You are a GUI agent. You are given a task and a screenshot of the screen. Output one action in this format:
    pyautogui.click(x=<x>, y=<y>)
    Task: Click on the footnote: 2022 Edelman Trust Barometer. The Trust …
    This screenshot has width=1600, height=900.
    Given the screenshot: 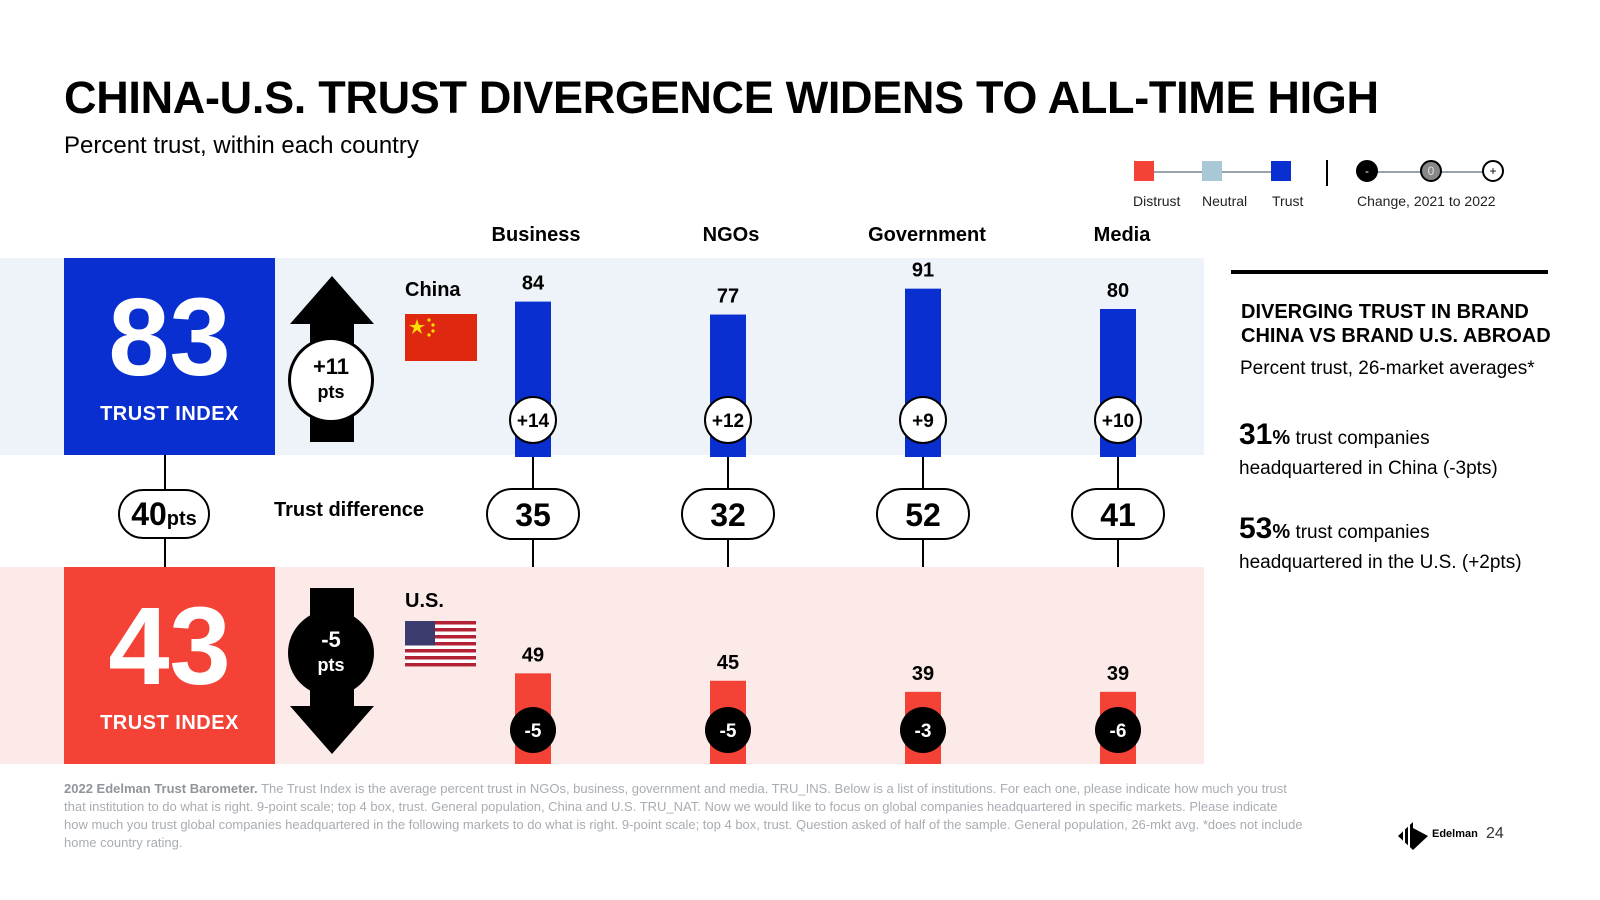 What is the action you would take?
    pyautogui.click(x=684, y=816)
    